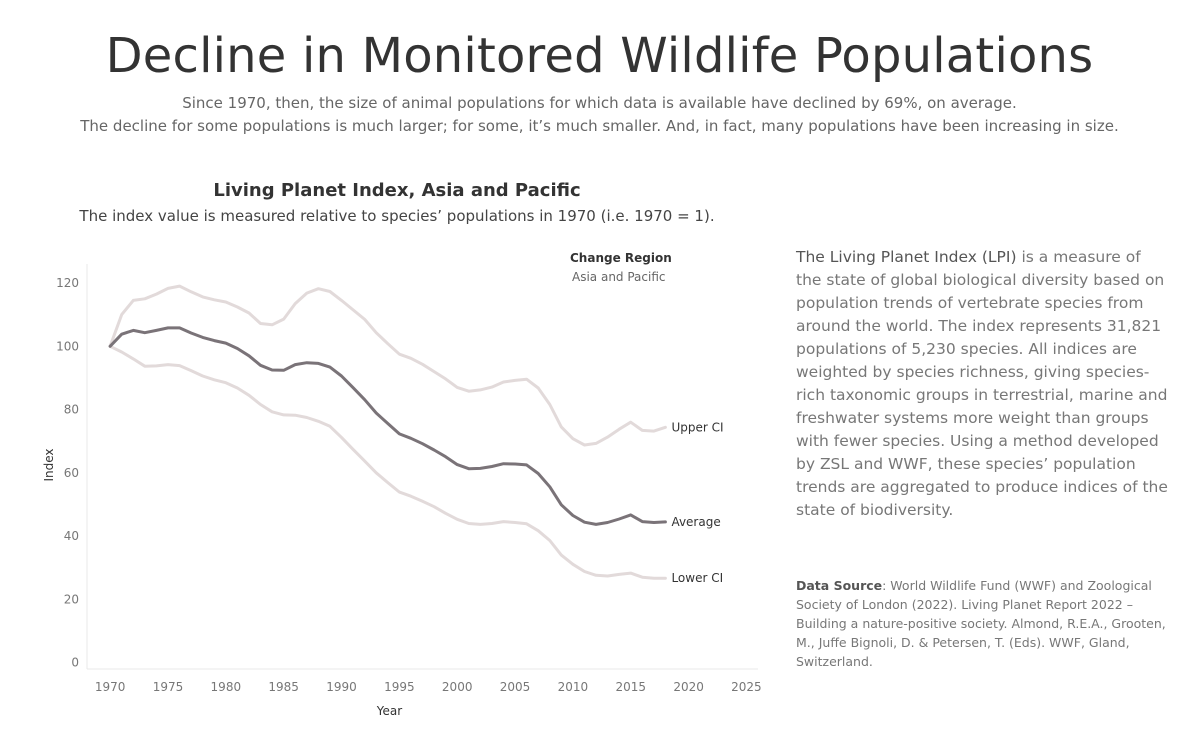 The image size is (1199, 749). Describe the element at coordinates (619, 277) in the screenshot. I see `legend-item-asia-pacific: Asia and Pacific` at that location.